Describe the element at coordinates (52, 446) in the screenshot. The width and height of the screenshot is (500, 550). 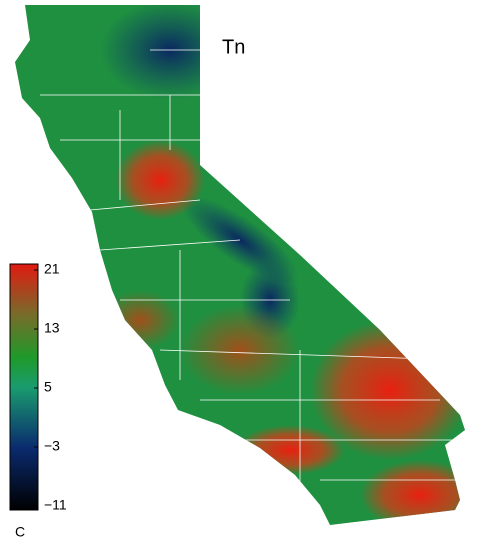
I see `colorbar-tick-label: −3` at that location.